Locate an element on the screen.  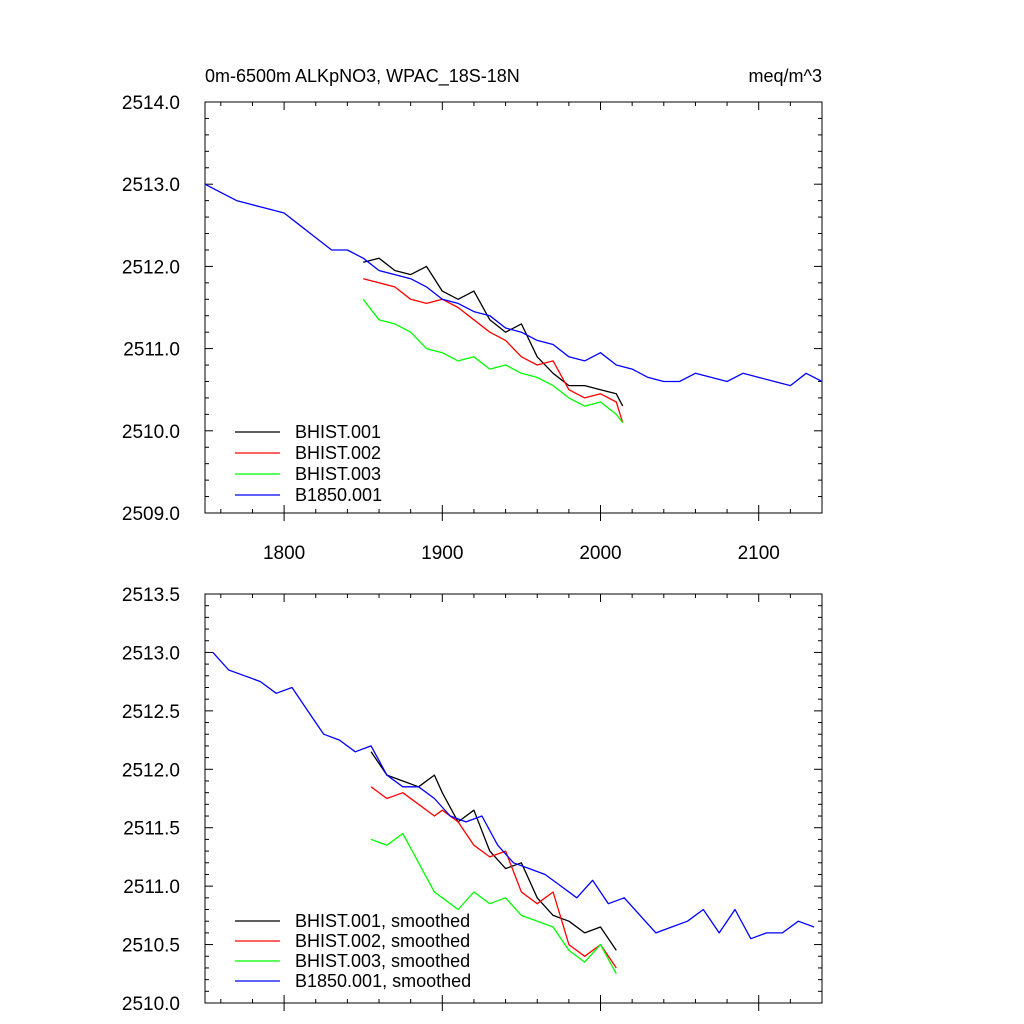
y-tick-label: 2509.0 is located at coordinates (151, 514).